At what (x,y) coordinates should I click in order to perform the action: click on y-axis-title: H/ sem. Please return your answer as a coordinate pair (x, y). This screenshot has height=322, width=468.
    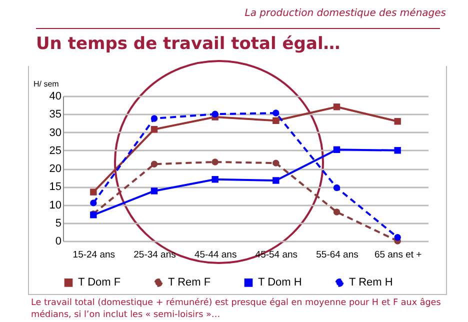
    Looking at the image, I should click on (47, 84).